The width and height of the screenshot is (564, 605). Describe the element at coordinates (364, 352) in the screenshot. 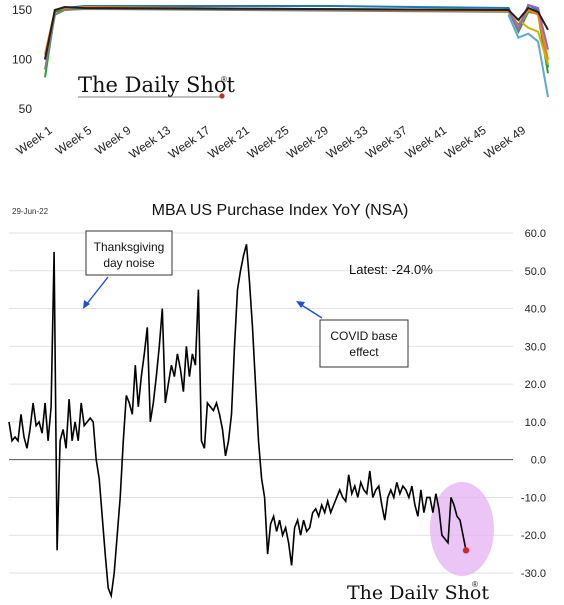

I see `annotation-line-2: effect` at that location.